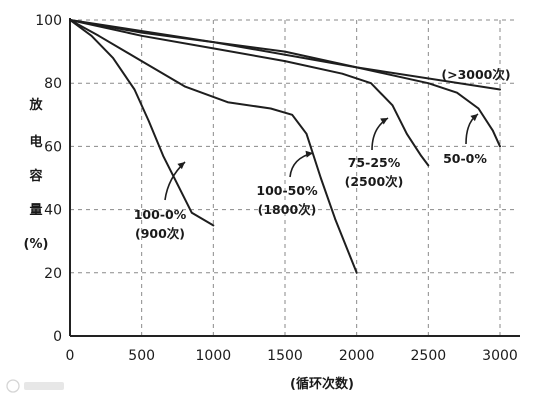 This screenshot has height=402, width=542. I want to click on y-tick-label: 100, so click(48, 21).